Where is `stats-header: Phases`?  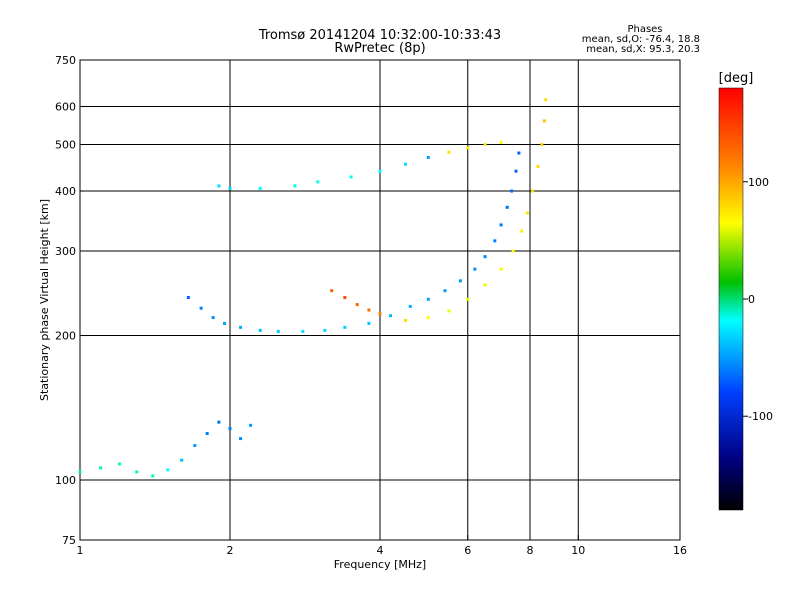
stats-header: Phases is located at coordinates (644, 29).